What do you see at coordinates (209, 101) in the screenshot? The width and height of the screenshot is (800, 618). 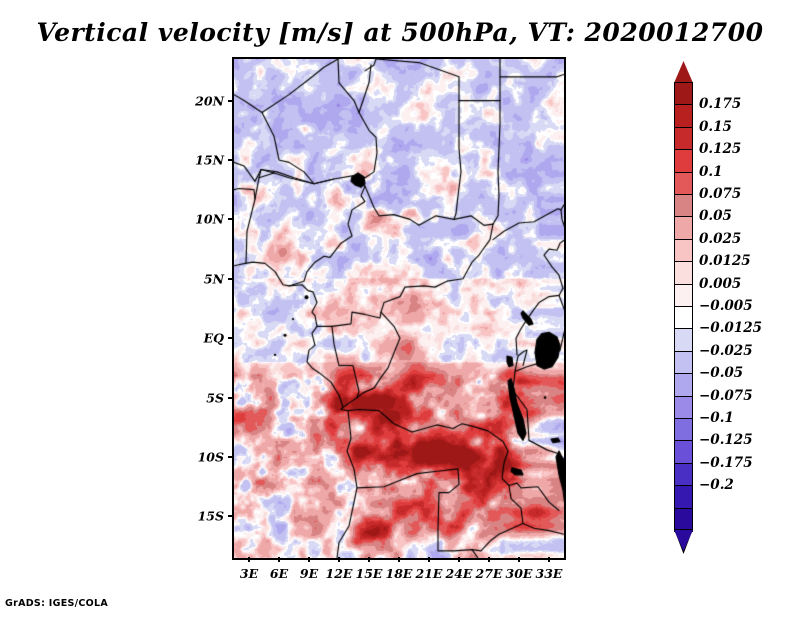 I see `y-axis-label: 20N` at bounding box center [209, 101].